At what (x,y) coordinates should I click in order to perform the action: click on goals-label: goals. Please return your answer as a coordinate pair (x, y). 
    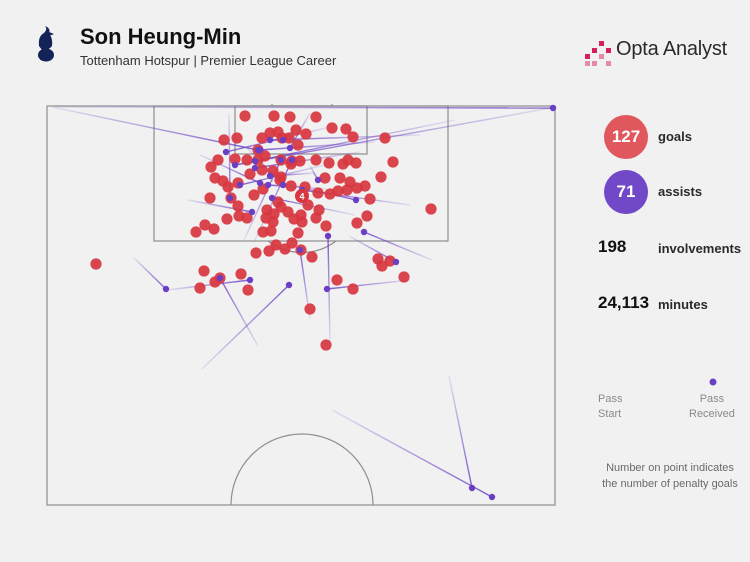
    Looking at the image, I should click on (675, 136).